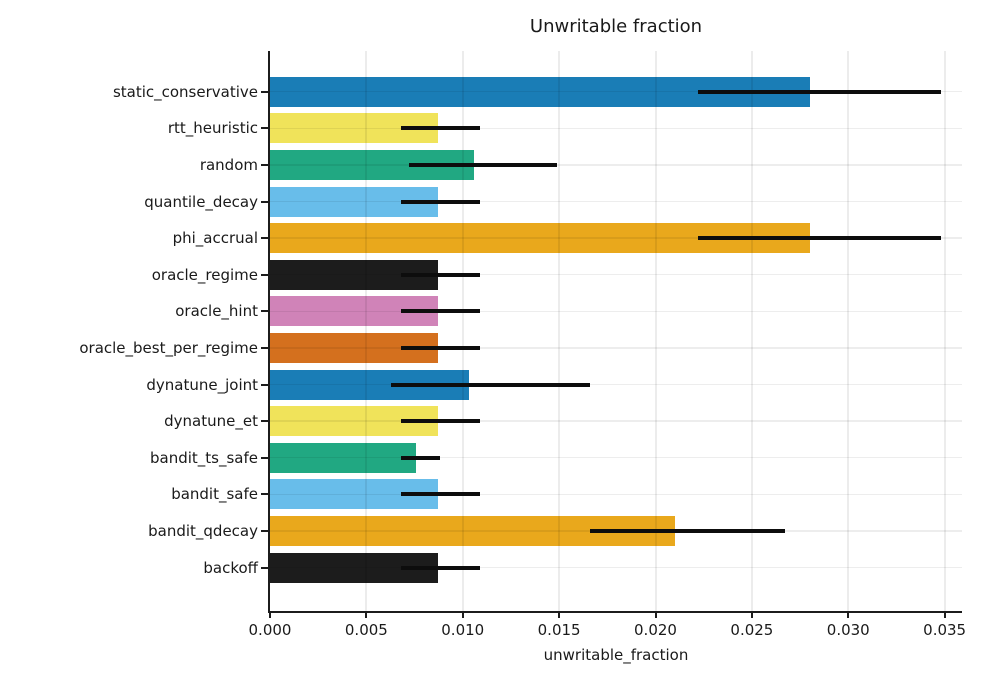  What do you see at coordinates (270, 630) in the screenshot?
I see `x-tick-label: 0.000` at bounding box center [270, 630].